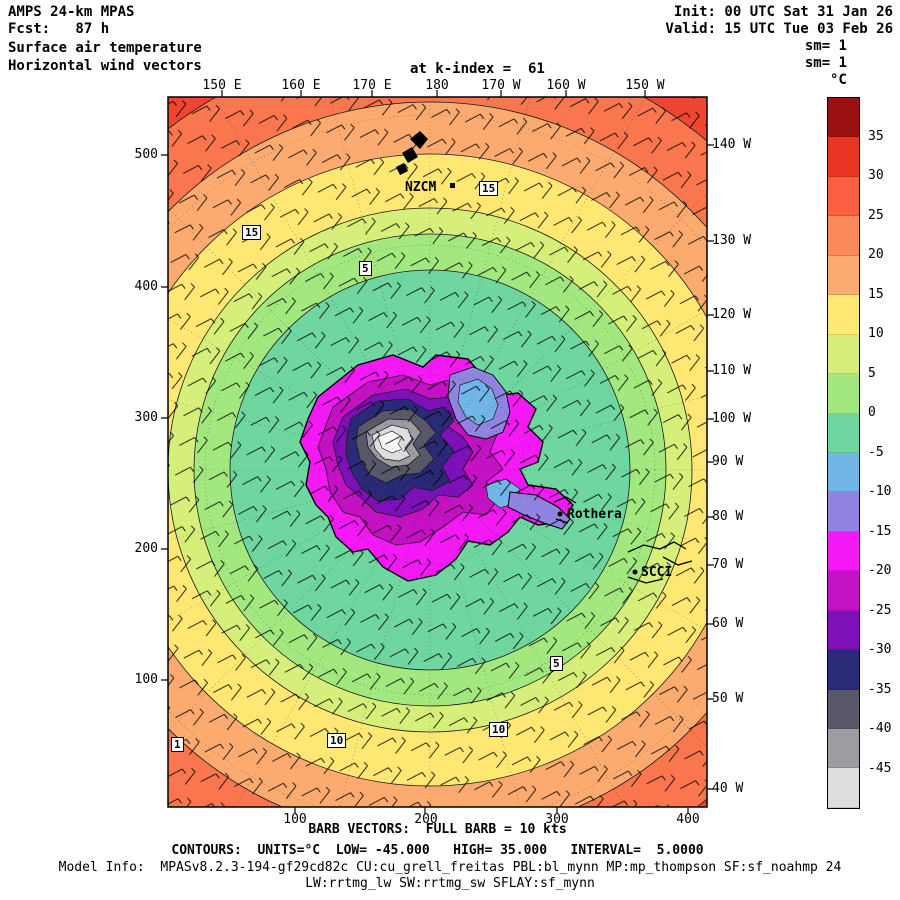 The width and height of the screenshot is (900, 900). I want to click on axis-label-left: 200, so click(146, 548).